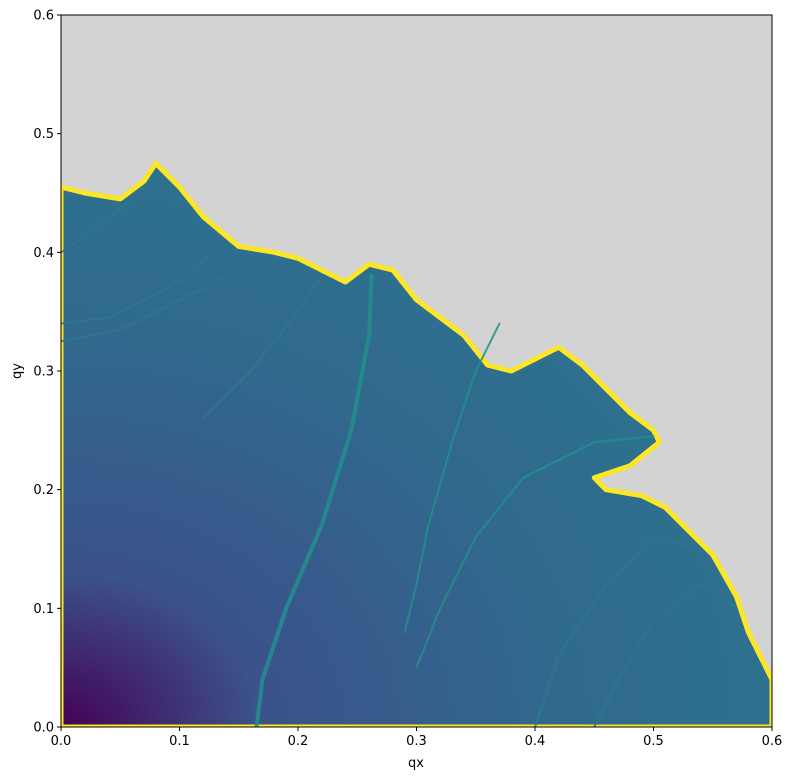  I want to click on y-tick-label: 0.4, so click(43, 253).